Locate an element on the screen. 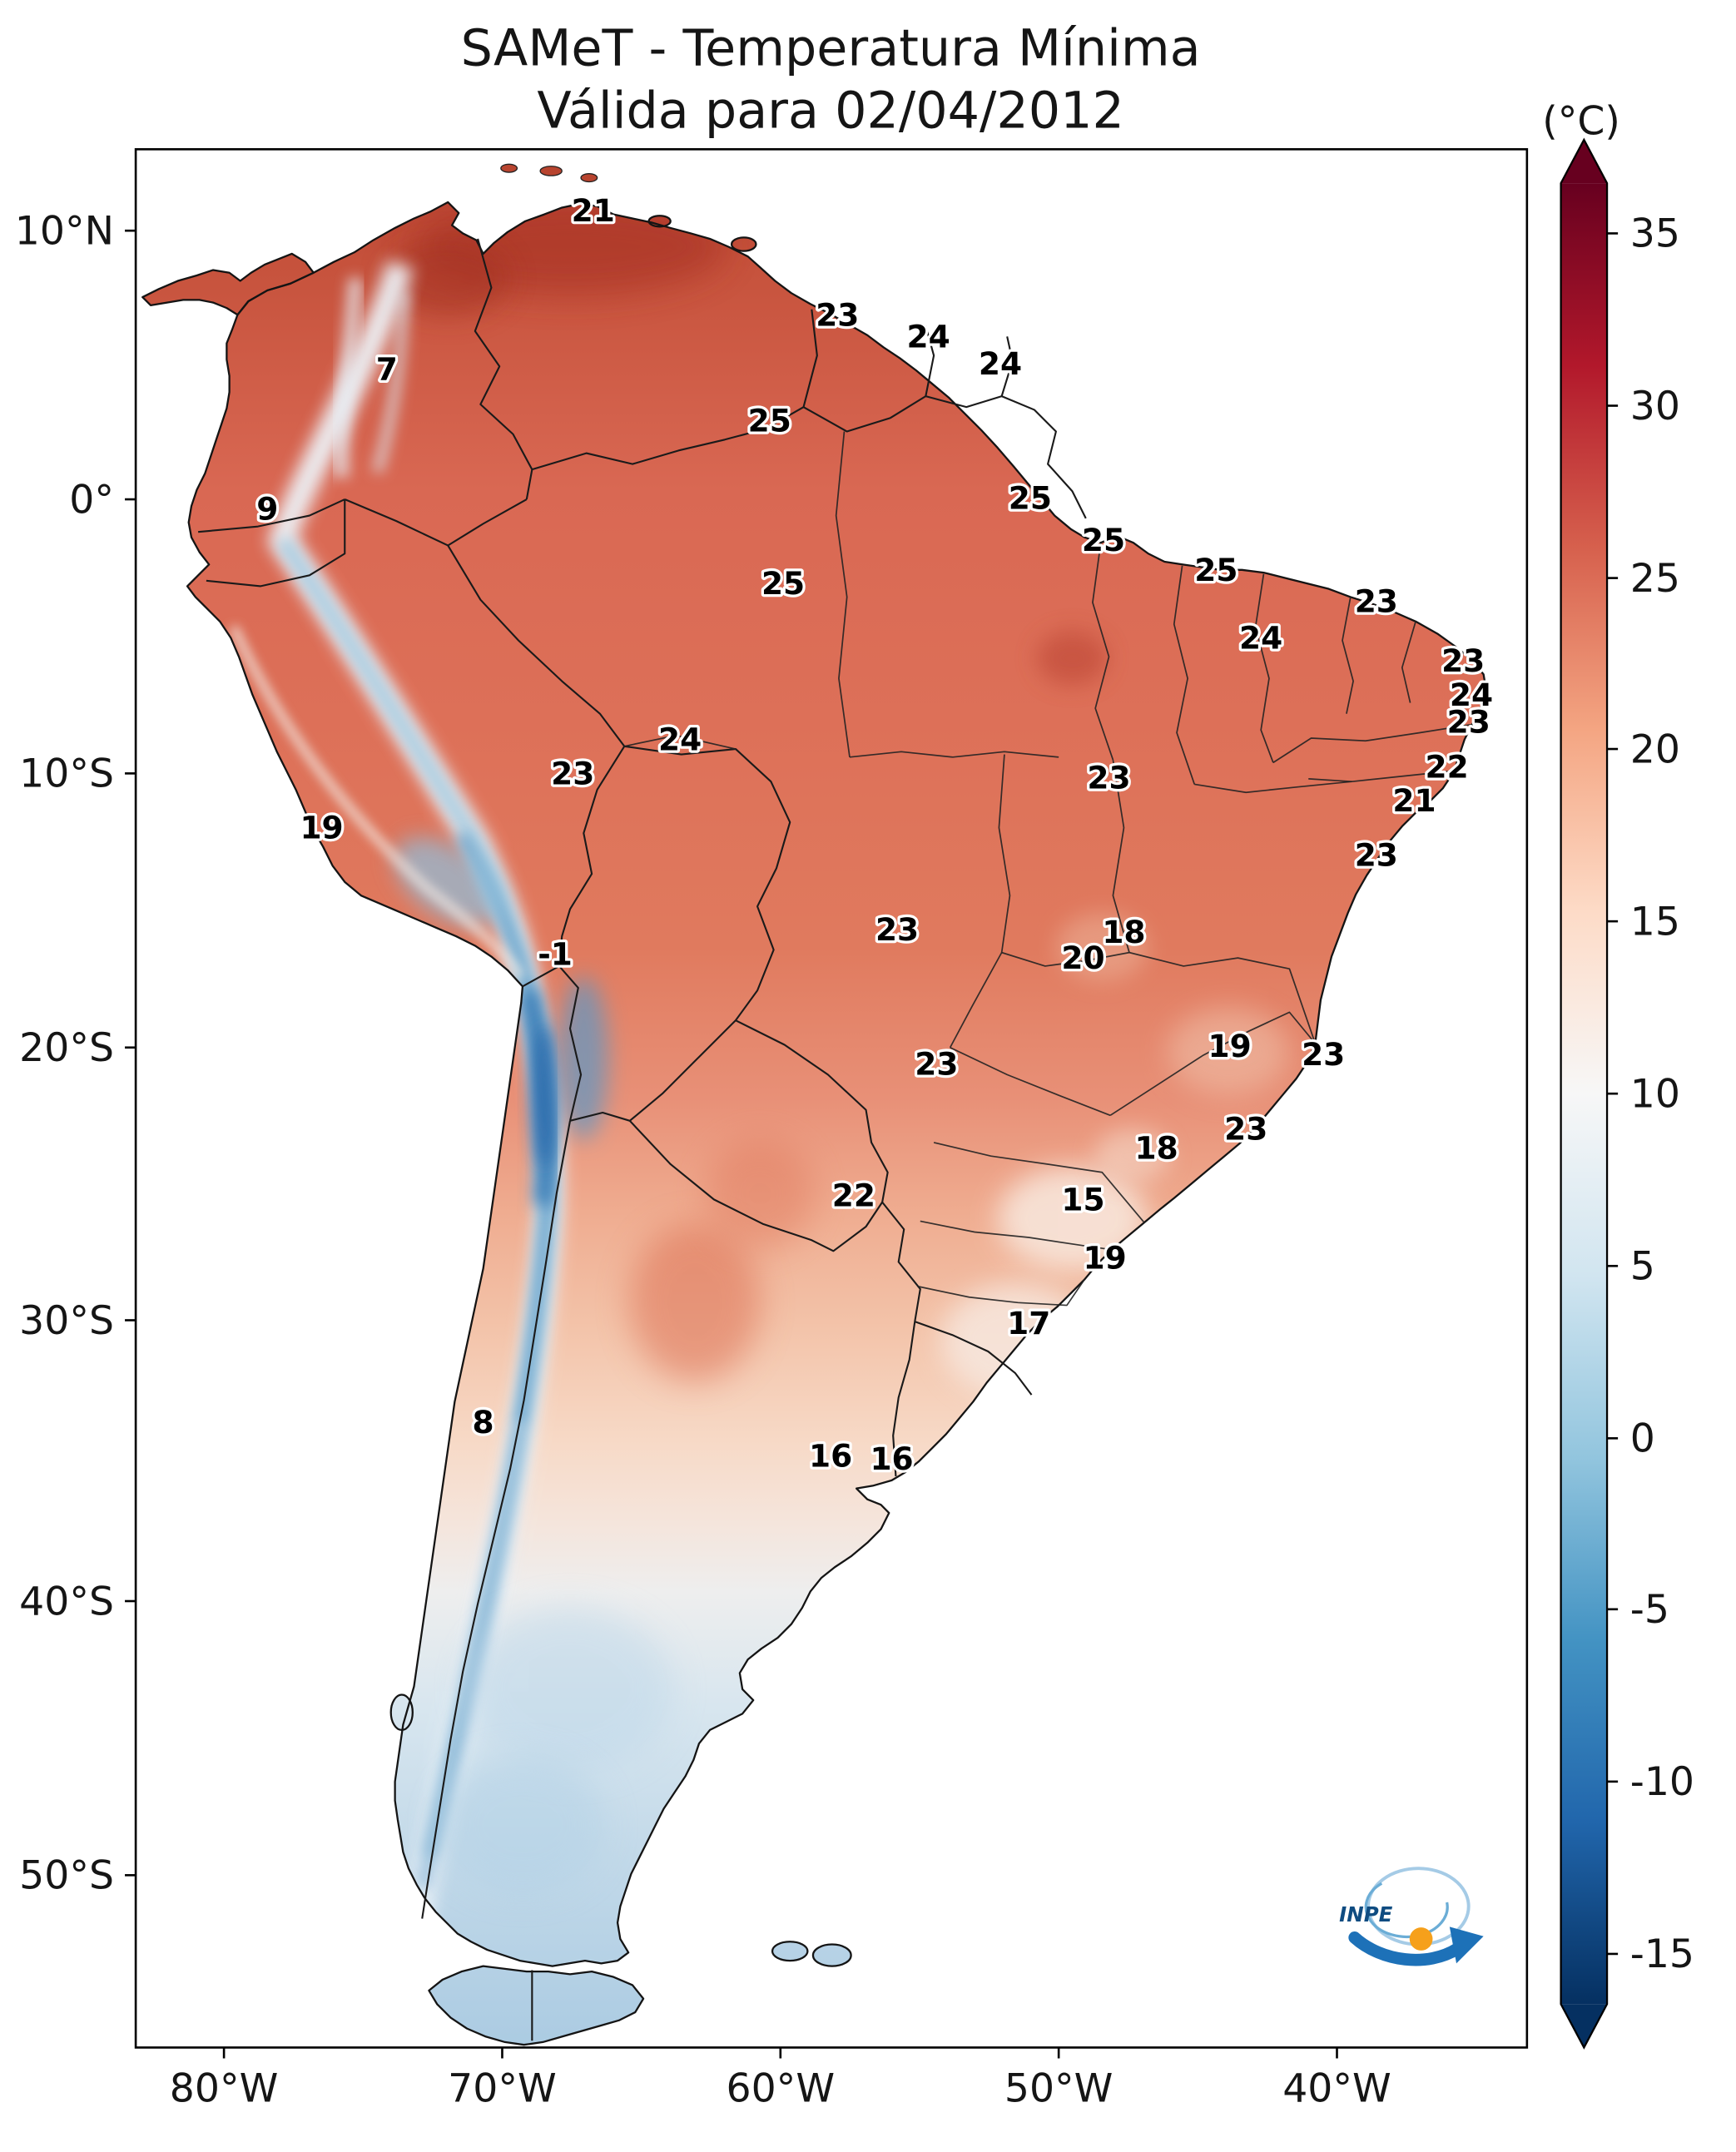  latitude-axis: 10°N 0° 10°S 20°S 30°S 40°S 50°S is located at coordinates (75, 1053).